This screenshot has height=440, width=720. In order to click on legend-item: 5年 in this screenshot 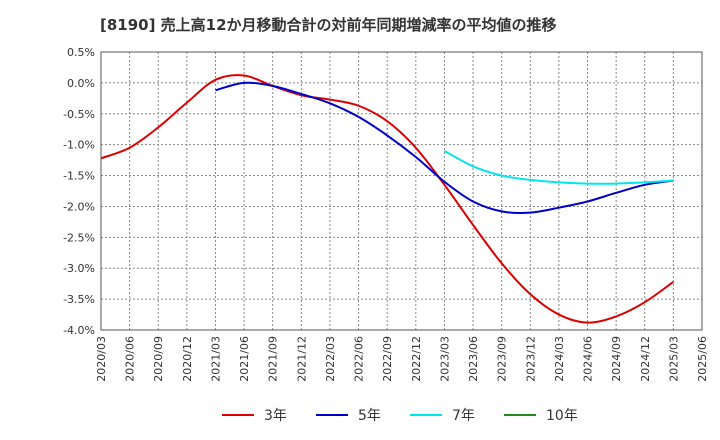, I will do `click(348, 415)`.